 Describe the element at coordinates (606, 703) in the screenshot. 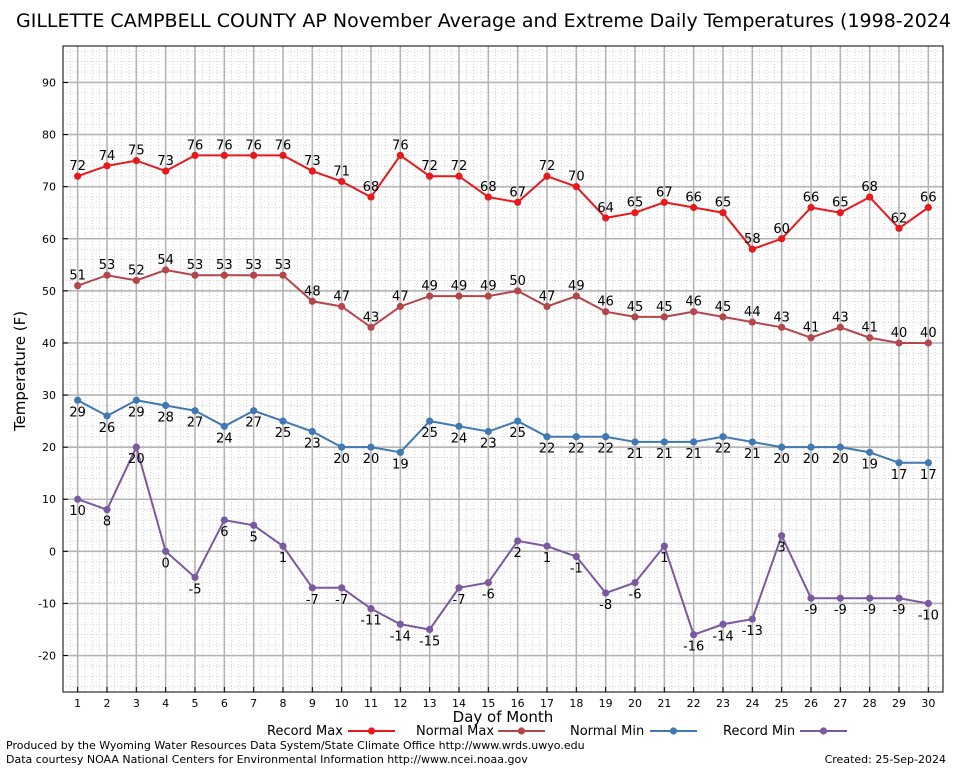

I see `x-tick-label: 19` at that location.